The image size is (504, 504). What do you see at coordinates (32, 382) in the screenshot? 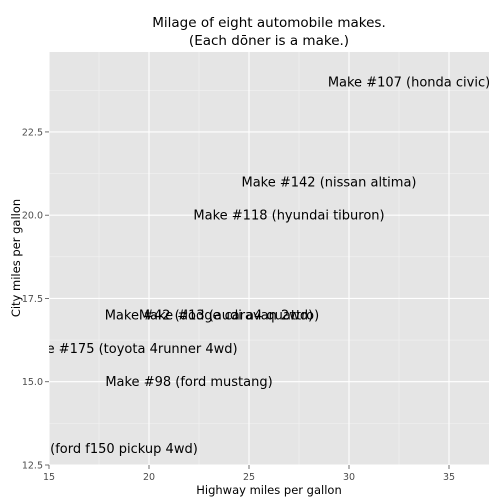
I see `y-tick-label: 15.0` at bounding box center [32, 382].